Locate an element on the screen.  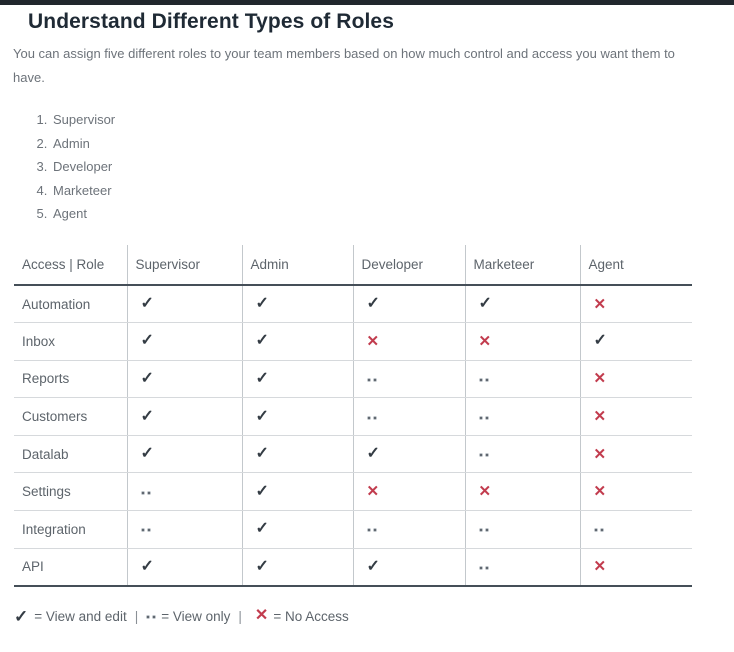
legend-label-no-access: = No Access is located at coordinates (311, 616).